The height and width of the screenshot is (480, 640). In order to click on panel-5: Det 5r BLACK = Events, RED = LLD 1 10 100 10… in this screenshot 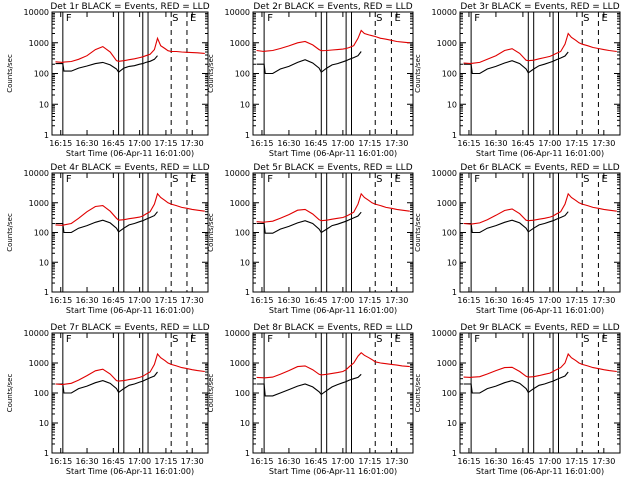, I will do `click(310, 239)`.